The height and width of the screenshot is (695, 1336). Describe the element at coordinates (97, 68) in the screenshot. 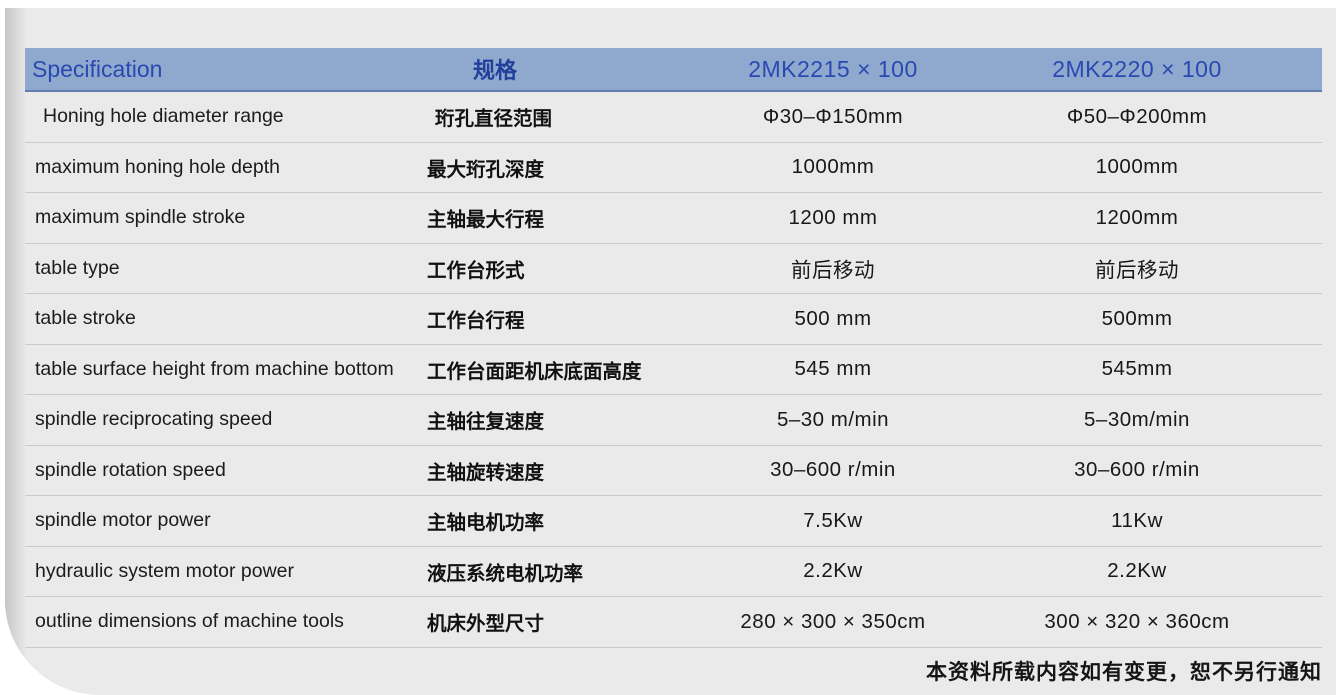

I see `column-header-specification: Specification` at that location.